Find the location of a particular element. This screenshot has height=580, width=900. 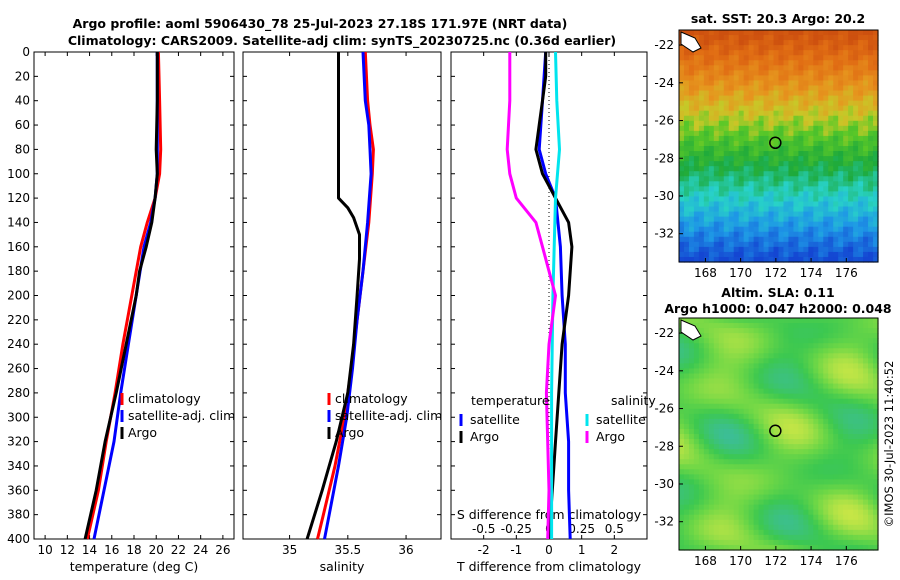

footer-timestamp: ©IMOS 30-Jul-2023 11:40:52 is located at coordinates (889, 444).